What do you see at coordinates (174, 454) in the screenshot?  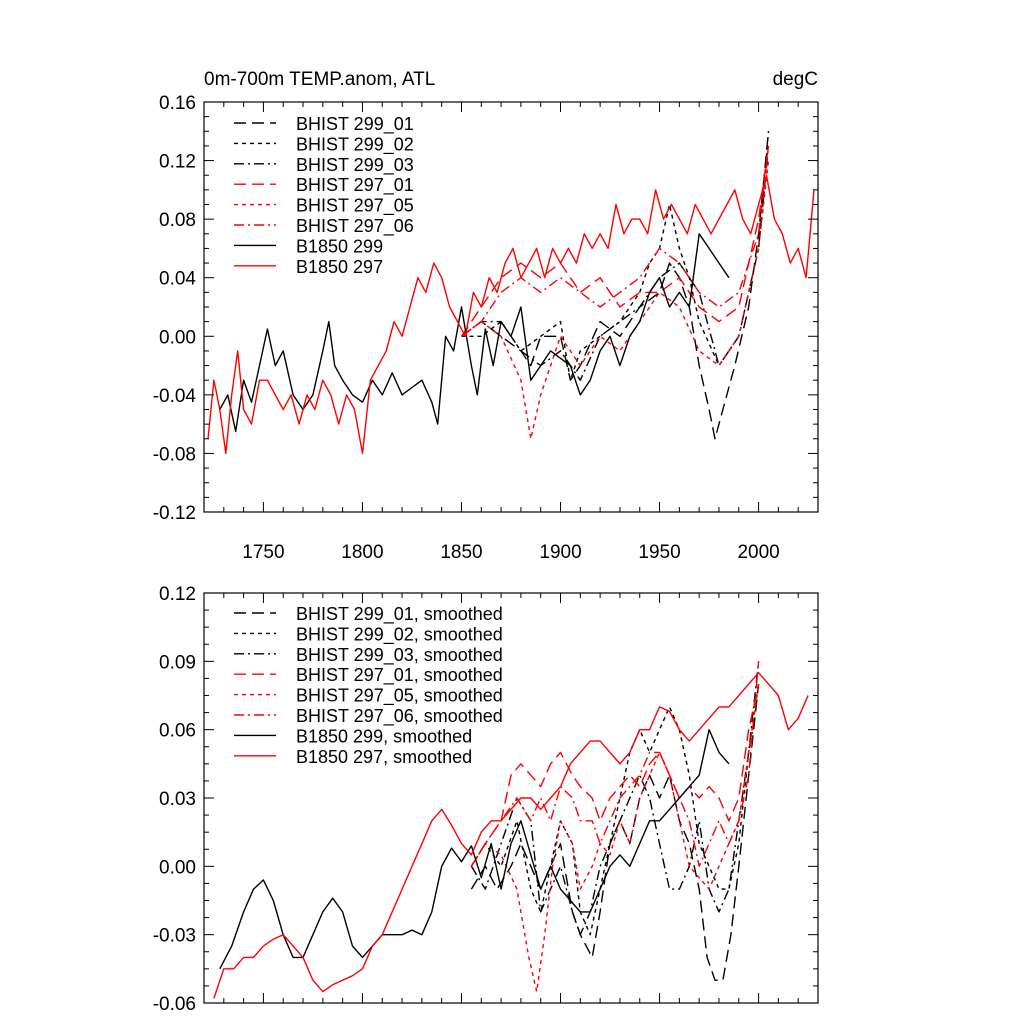 I see `y-tick-label: -0.08` at bounding box center [174, 454].